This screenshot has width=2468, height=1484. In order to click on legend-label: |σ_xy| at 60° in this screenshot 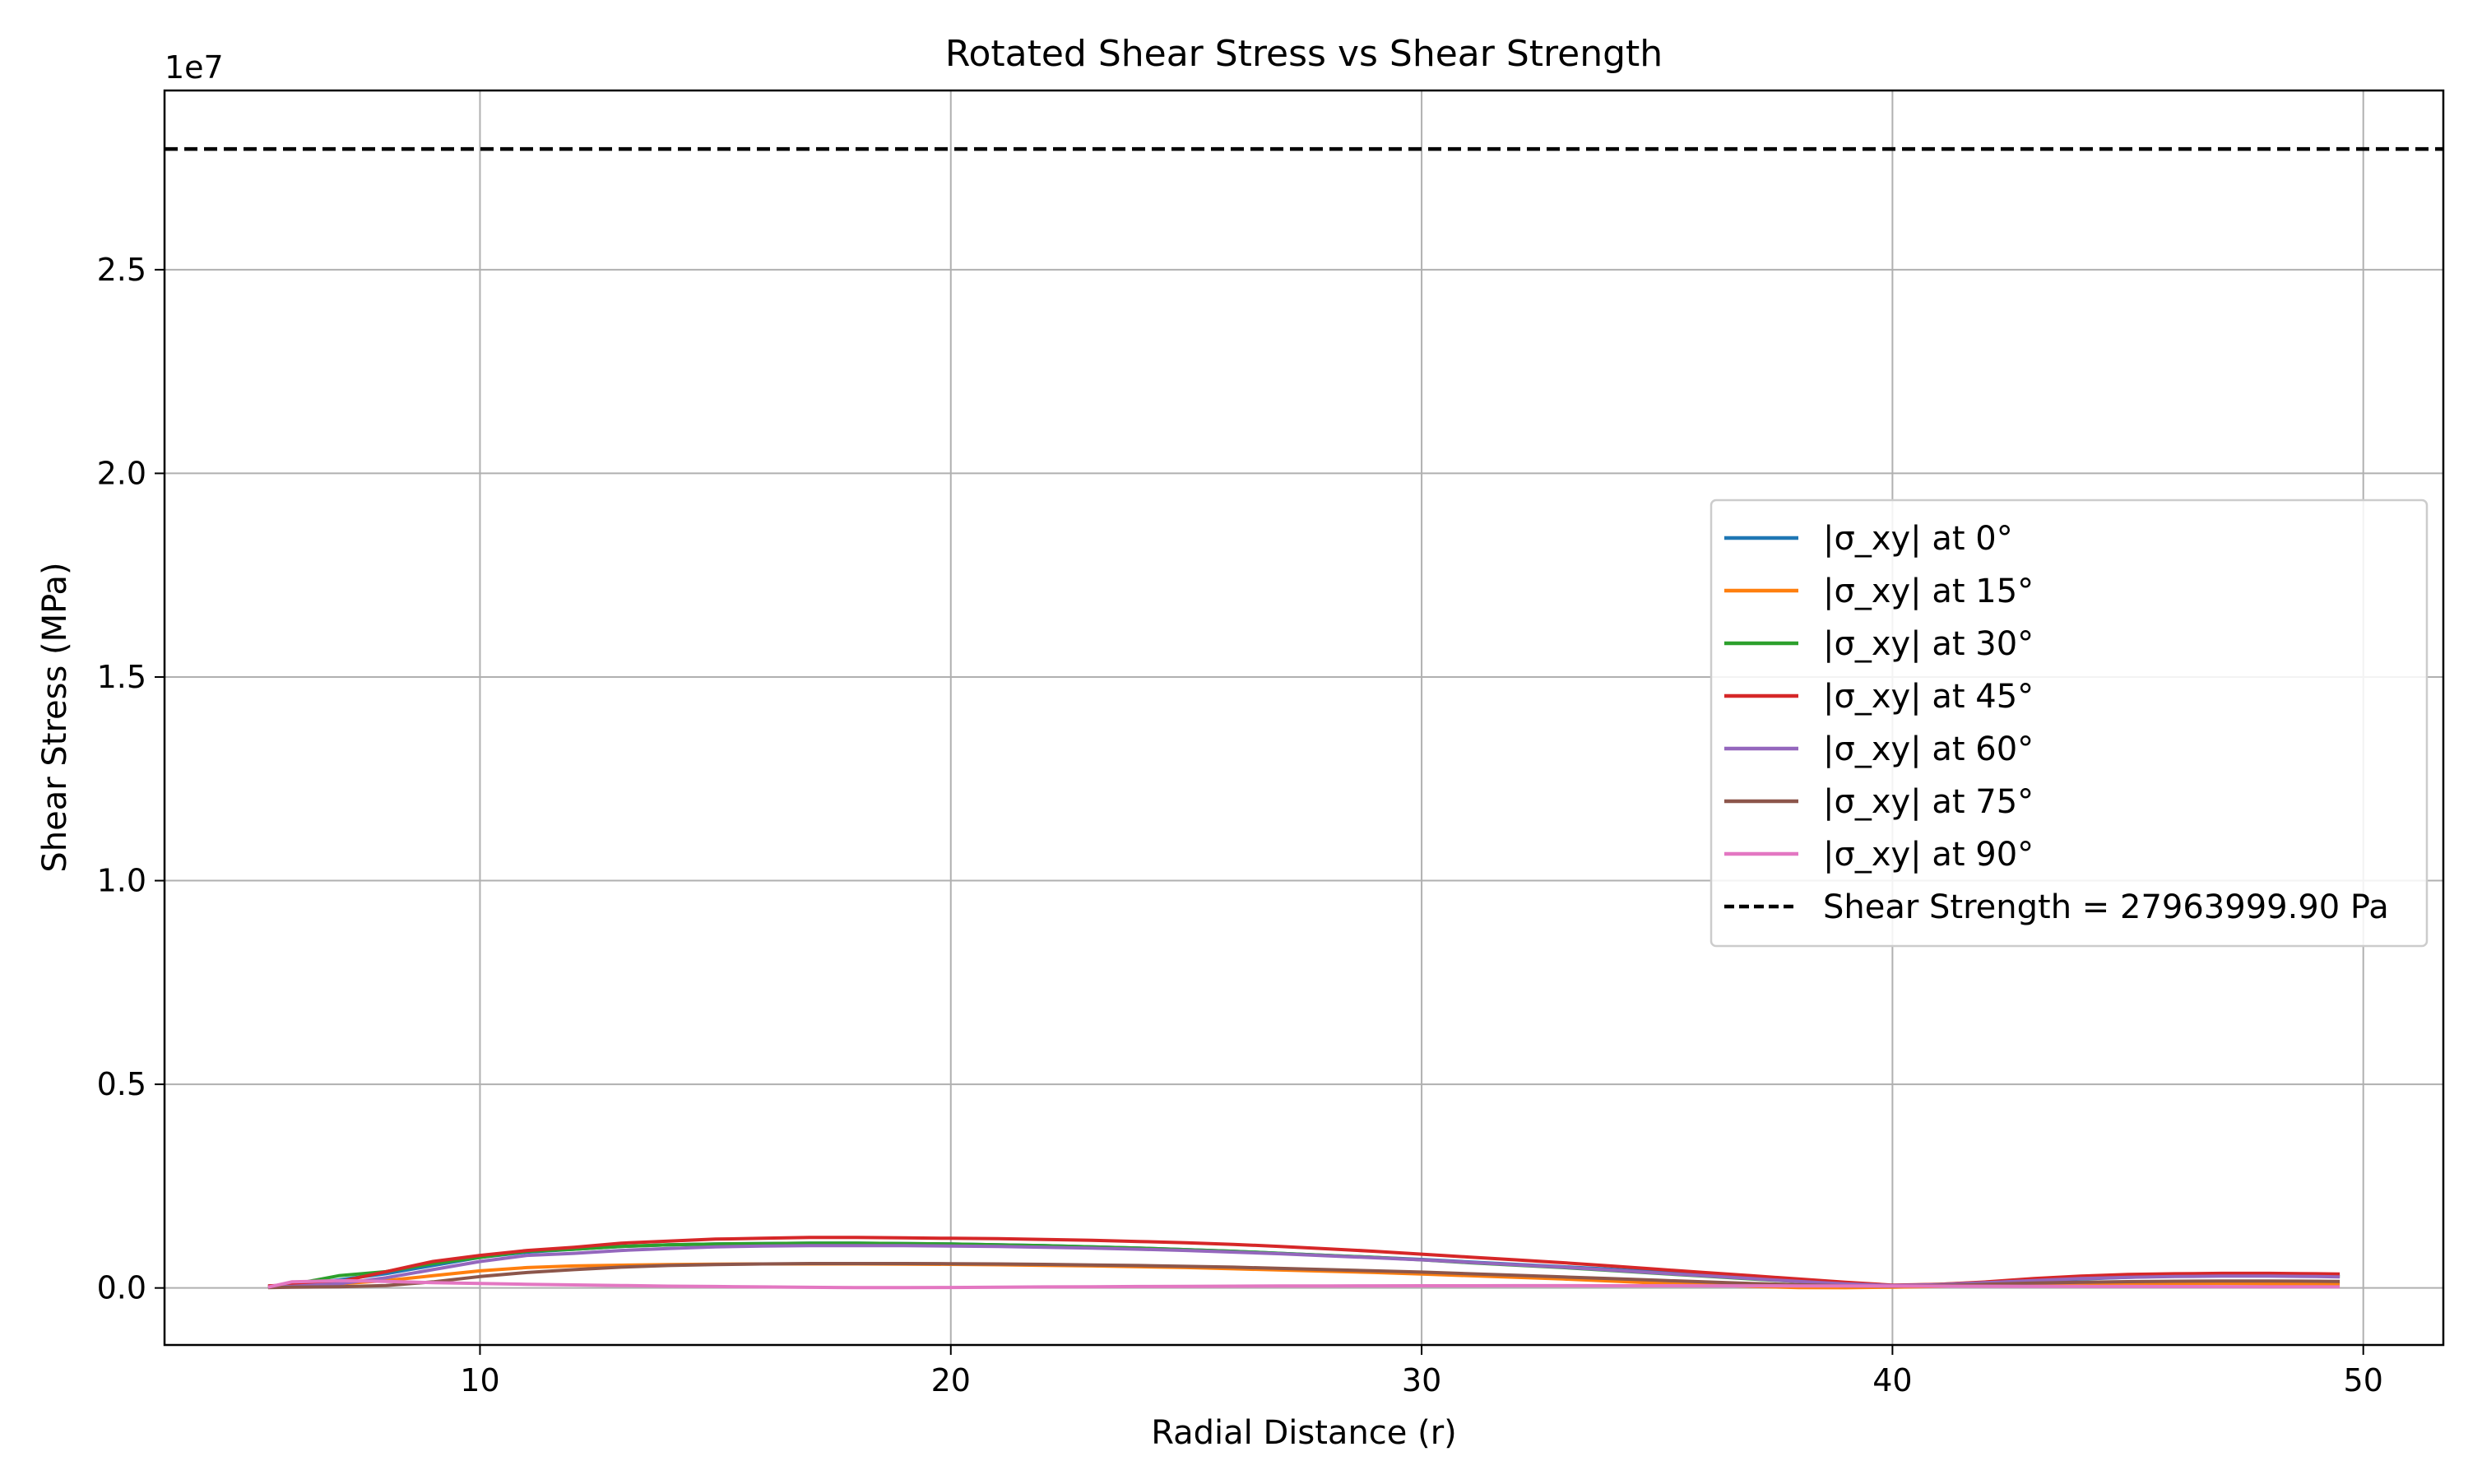, I will do `click(1928, 749)`.